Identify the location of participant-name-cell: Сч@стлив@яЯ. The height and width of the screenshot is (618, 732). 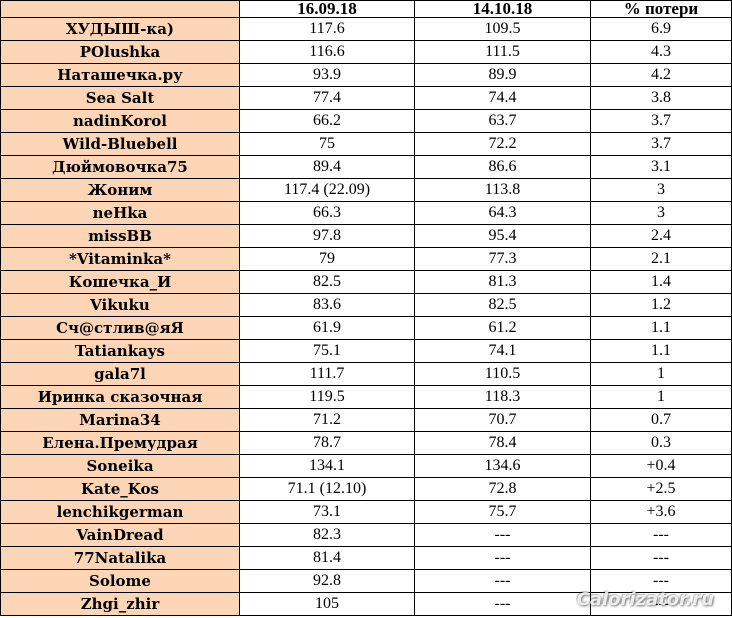
(120, 328).